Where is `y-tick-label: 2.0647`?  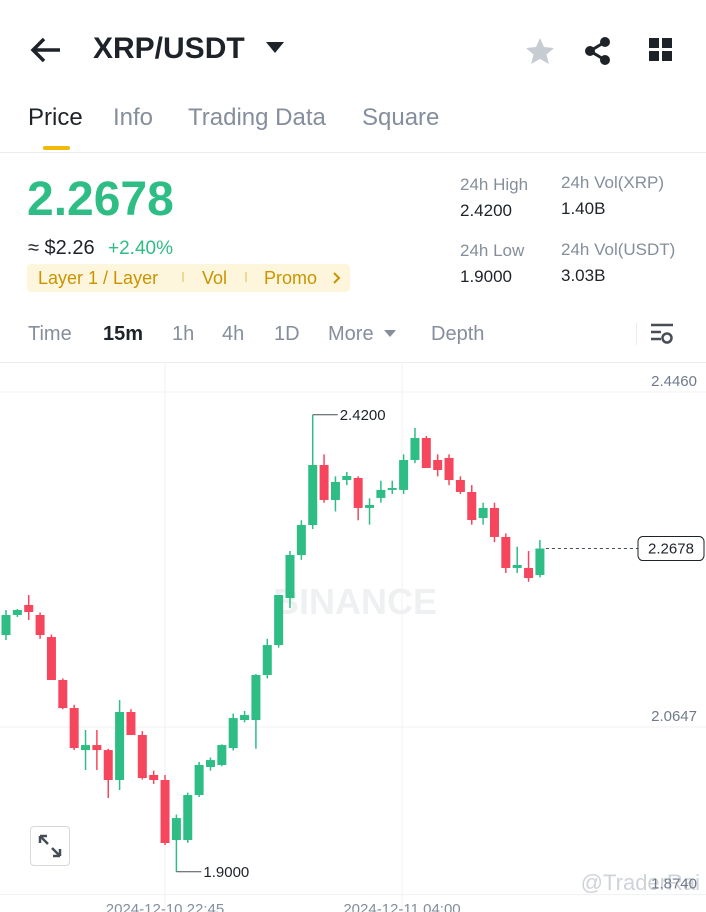
y-tick-label: 2.0647 is located at coordinates (674, 716).